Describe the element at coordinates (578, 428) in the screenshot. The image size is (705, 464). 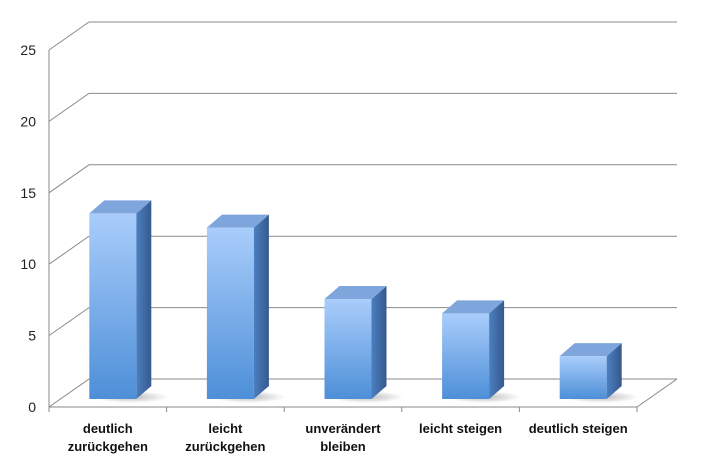
I see `x-category-label-4: deutlich steigen` at that location.